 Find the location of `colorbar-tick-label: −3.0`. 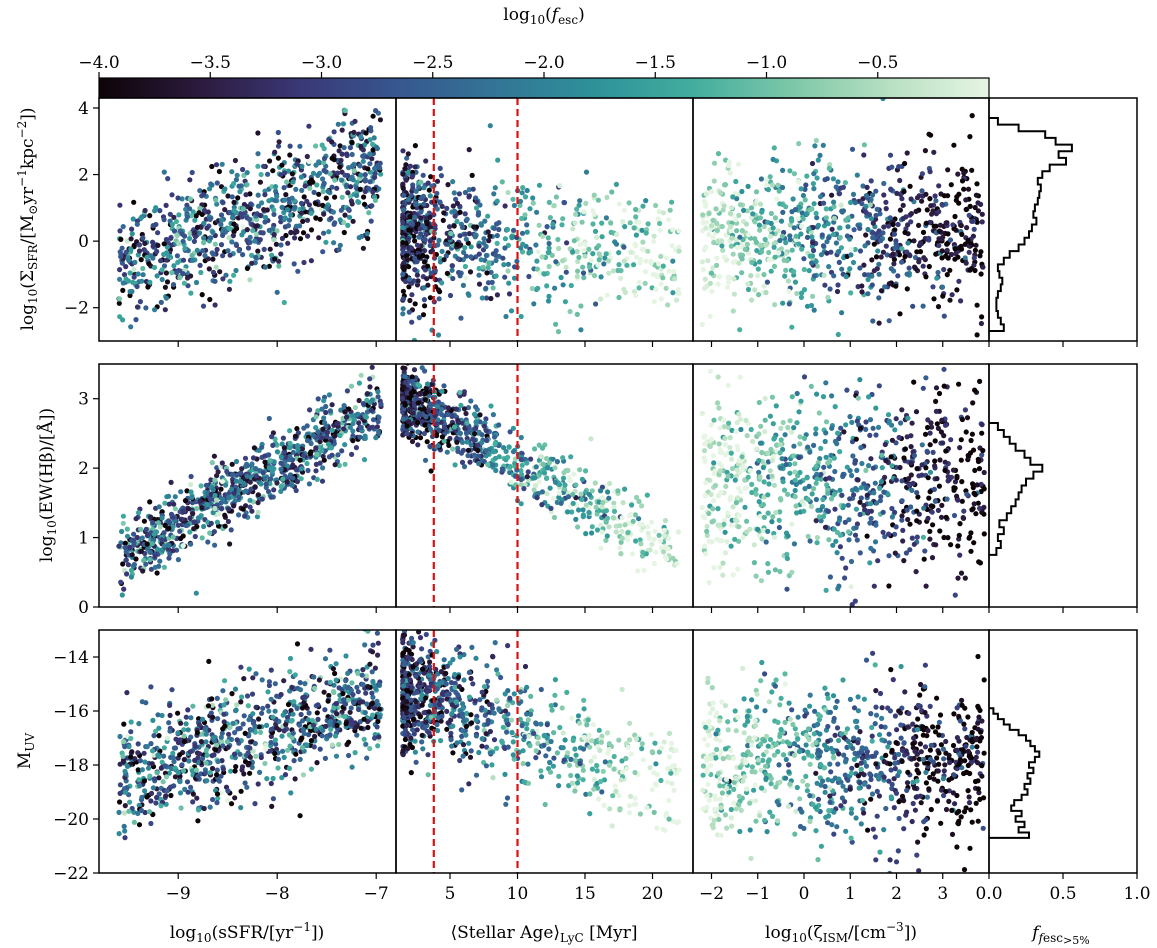

colorbar-tick-label: −3.0 is located at coordinates (321, 63).